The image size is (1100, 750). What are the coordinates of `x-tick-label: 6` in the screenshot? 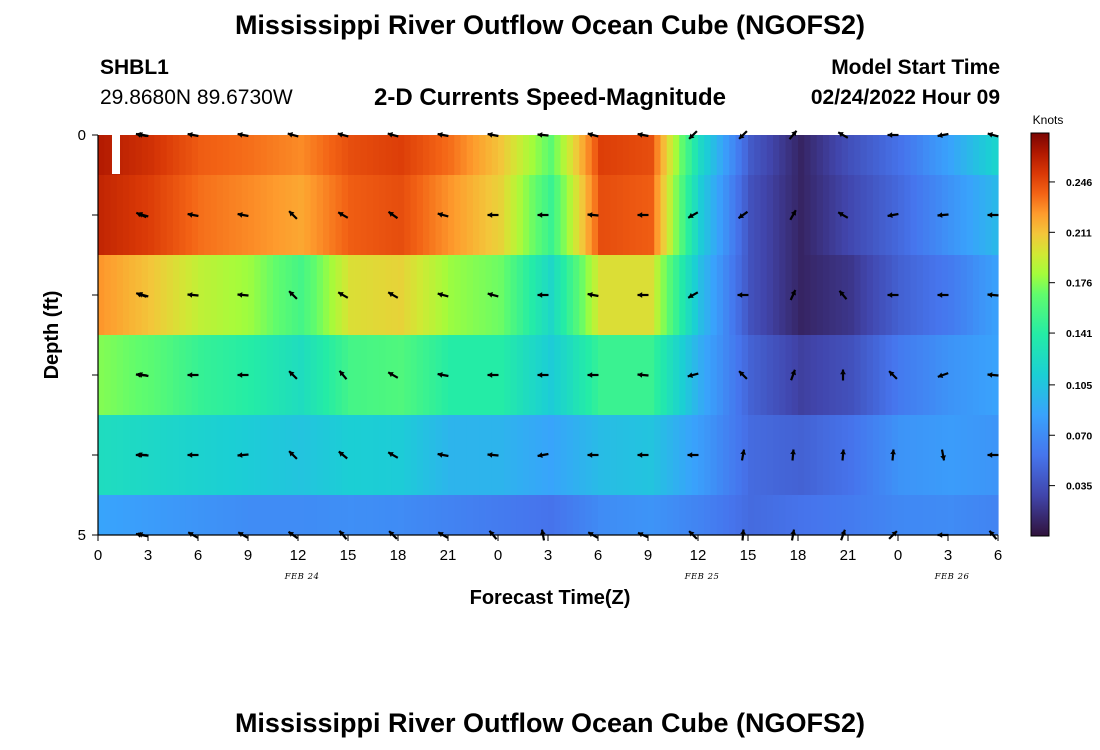 It's located at (198, 555).